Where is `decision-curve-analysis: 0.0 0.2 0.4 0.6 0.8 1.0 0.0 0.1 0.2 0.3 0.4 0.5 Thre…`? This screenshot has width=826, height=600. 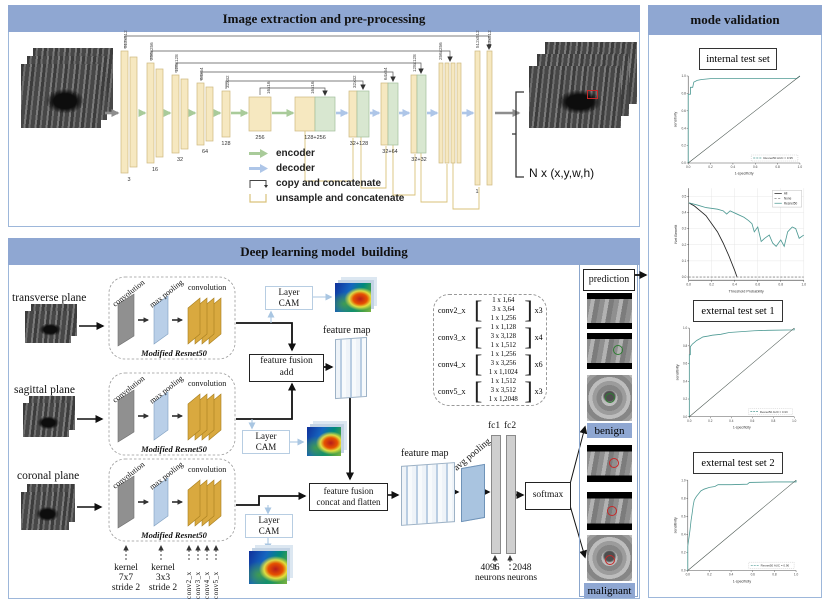
decision-curve-analysis: 0.0 0.2 0.4 0.6 0.8 1.0 0.0 0.1 0.2 0.3 0.4 0.5 Thre… is located at coordinates (740, 240).